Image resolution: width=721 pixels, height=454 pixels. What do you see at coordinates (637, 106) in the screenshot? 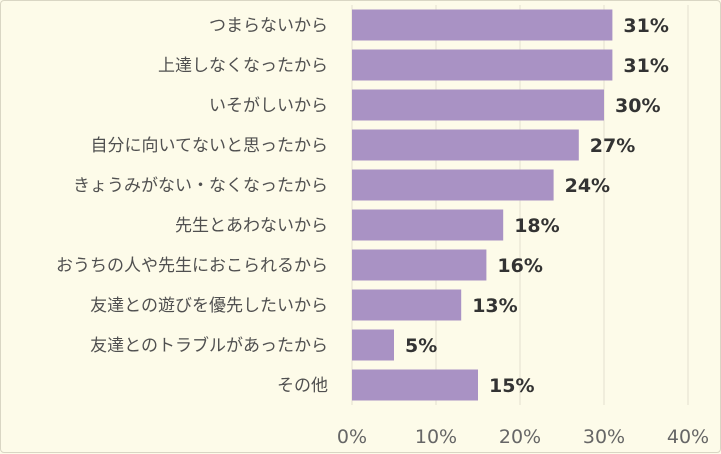
I see `value-label: 30%` at bounding box center [637, 106].